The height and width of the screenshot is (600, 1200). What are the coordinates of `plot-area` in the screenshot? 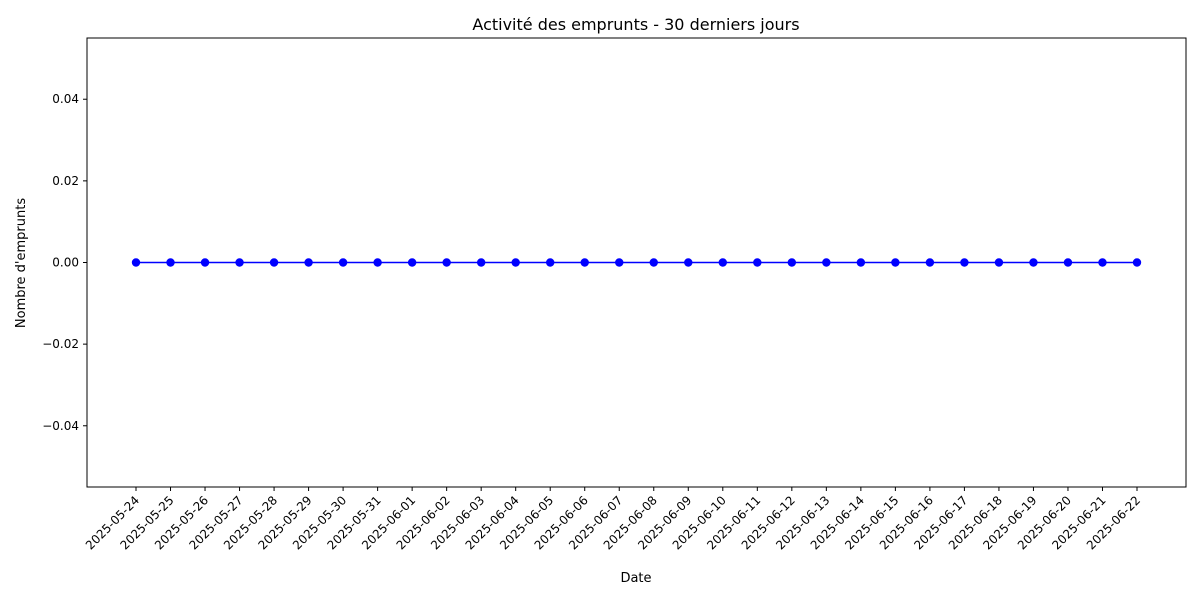 It's located at (636, 262).